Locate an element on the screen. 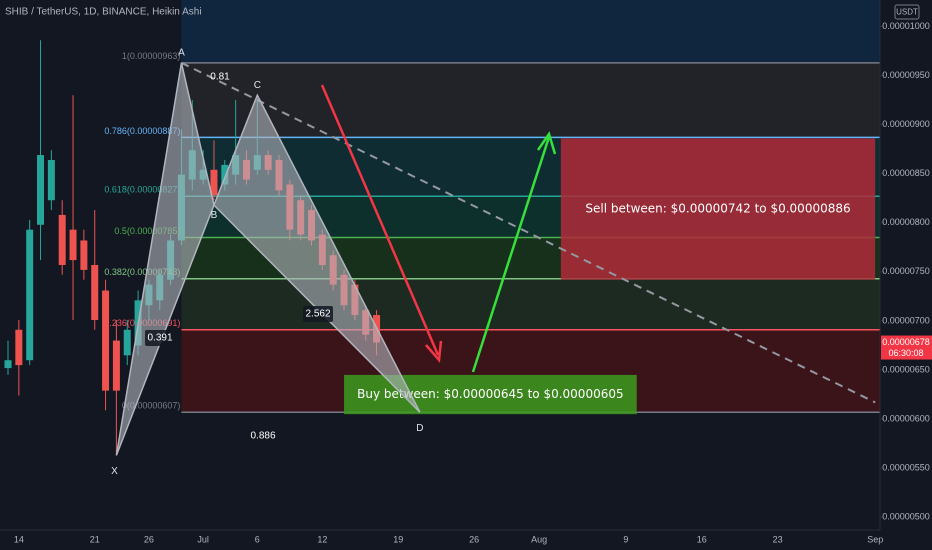 The image size is (932, 550). y-tick-label: 0.00000850 is located at coordinates (906, 173).